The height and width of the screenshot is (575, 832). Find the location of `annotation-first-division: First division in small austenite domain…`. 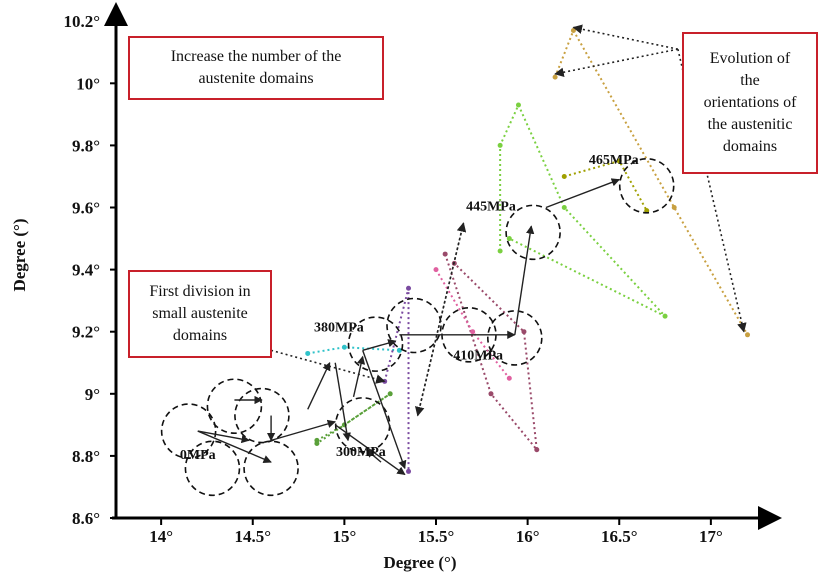

annotation-first-division: First division in small austenite domain… is located at coordinates (200, 314).